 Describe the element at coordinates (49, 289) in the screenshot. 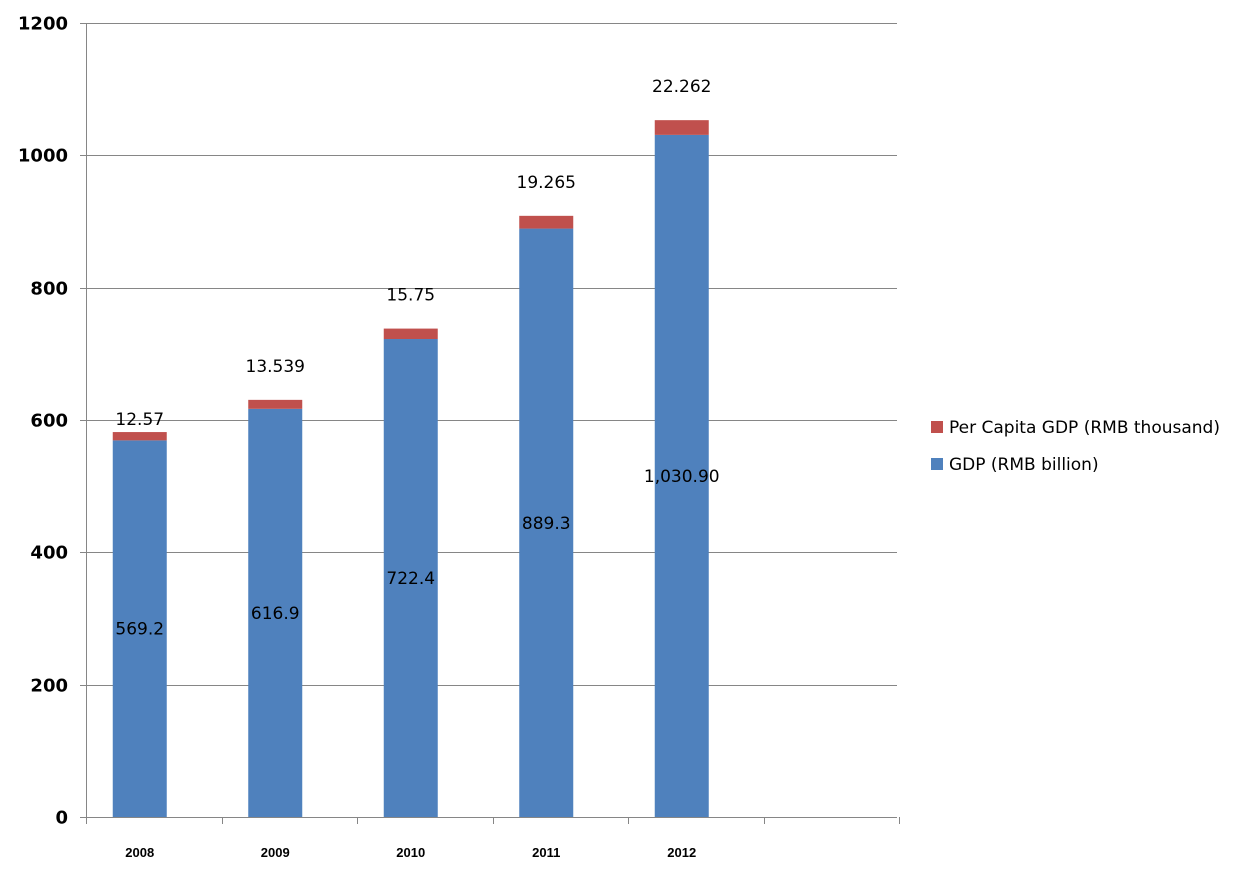

I see `y-tick-label: 800` at that location.